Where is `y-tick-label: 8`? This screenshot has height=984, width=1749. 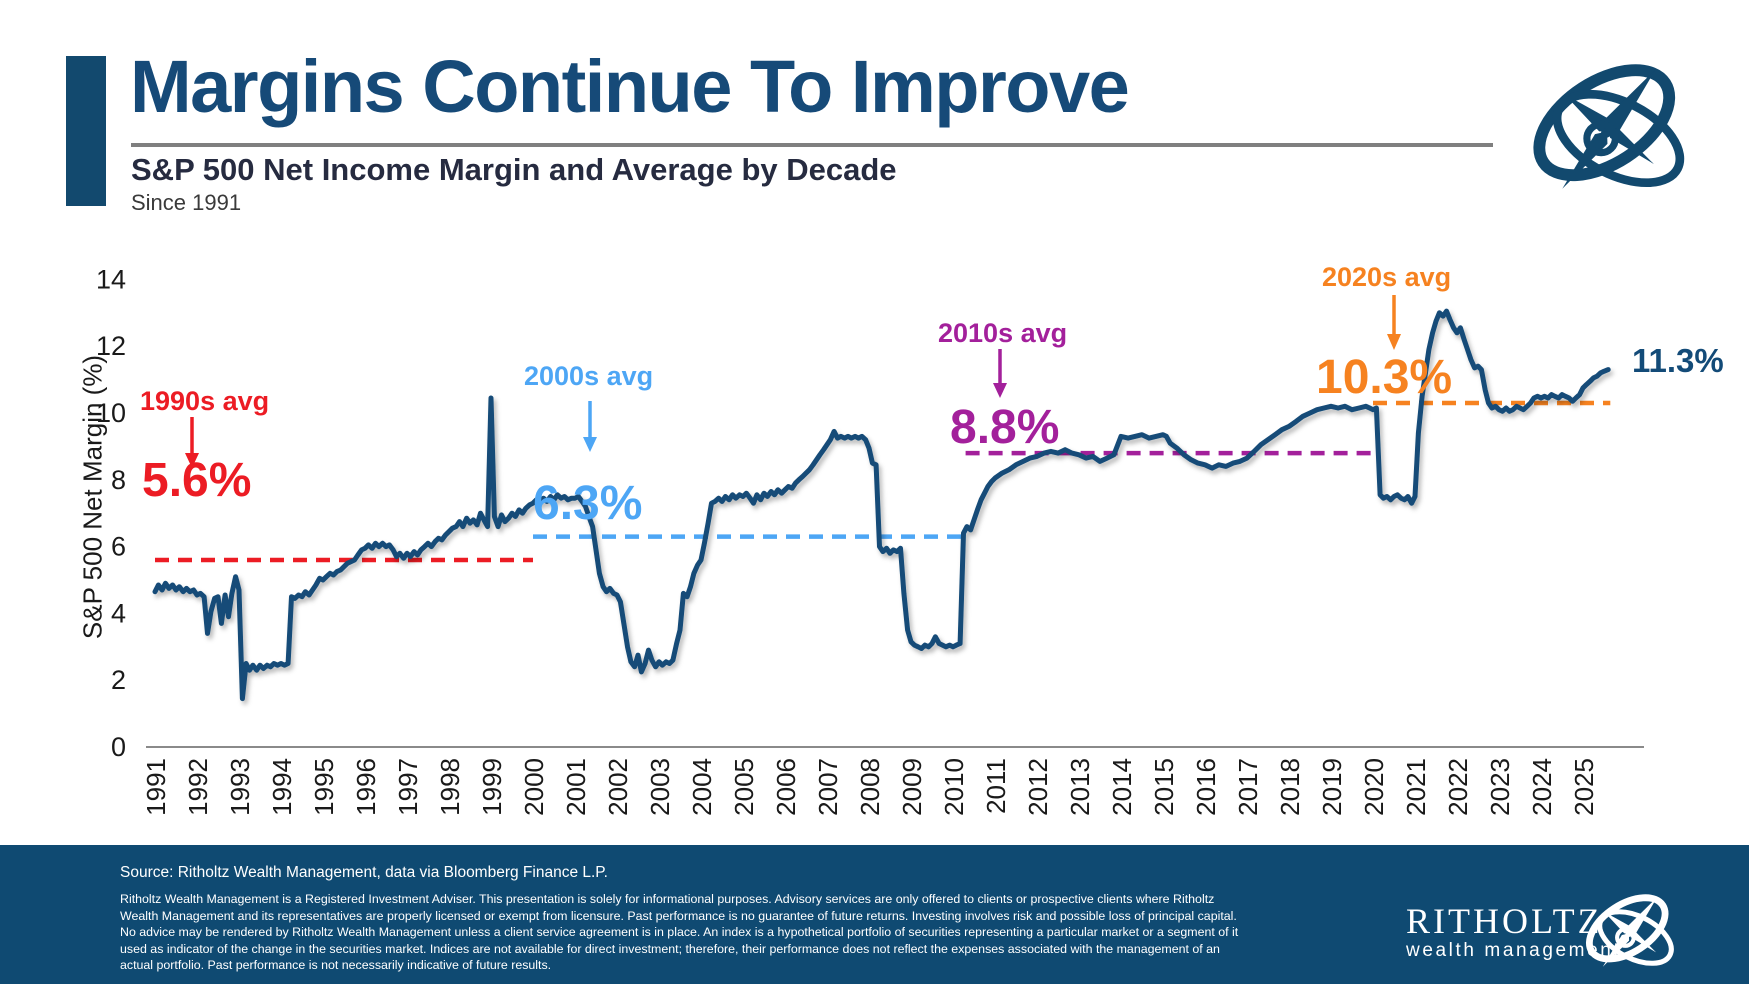 y-tick-label: 8 is located at coordinates (118, 480).